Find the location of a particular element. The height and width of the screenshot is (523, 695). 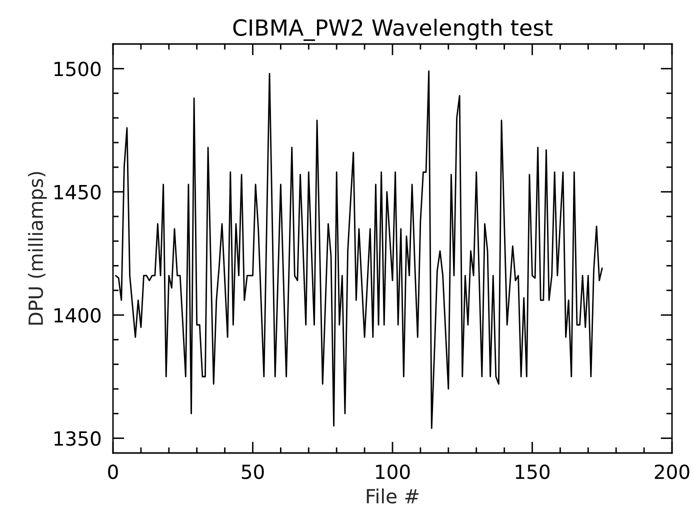

y-tick-label: 1350 is located at coordinates (77, 438).